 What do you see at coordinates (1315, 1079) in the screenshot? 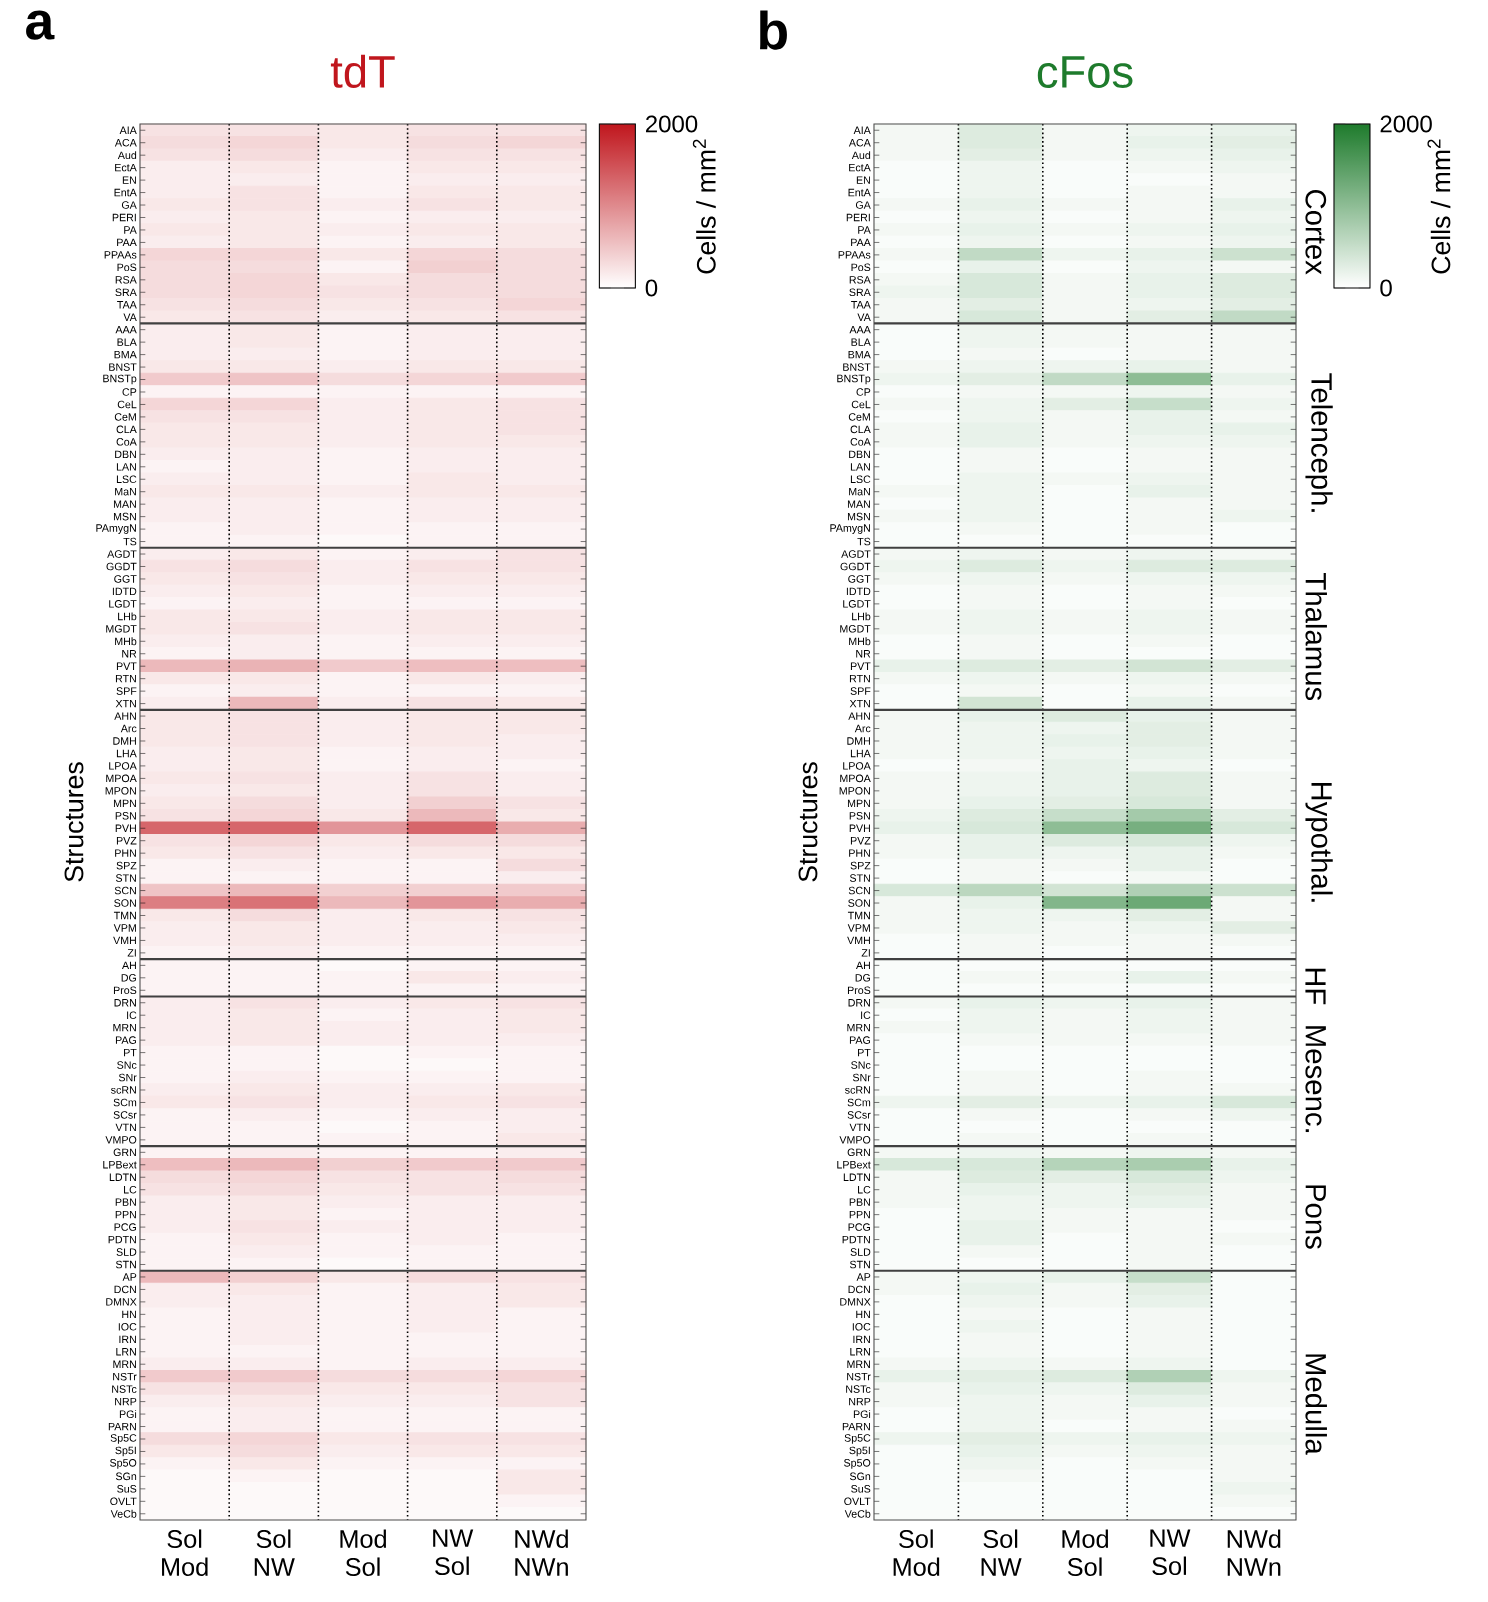
I see `text: Mesenc.` at bounding box center [1315, 1079].